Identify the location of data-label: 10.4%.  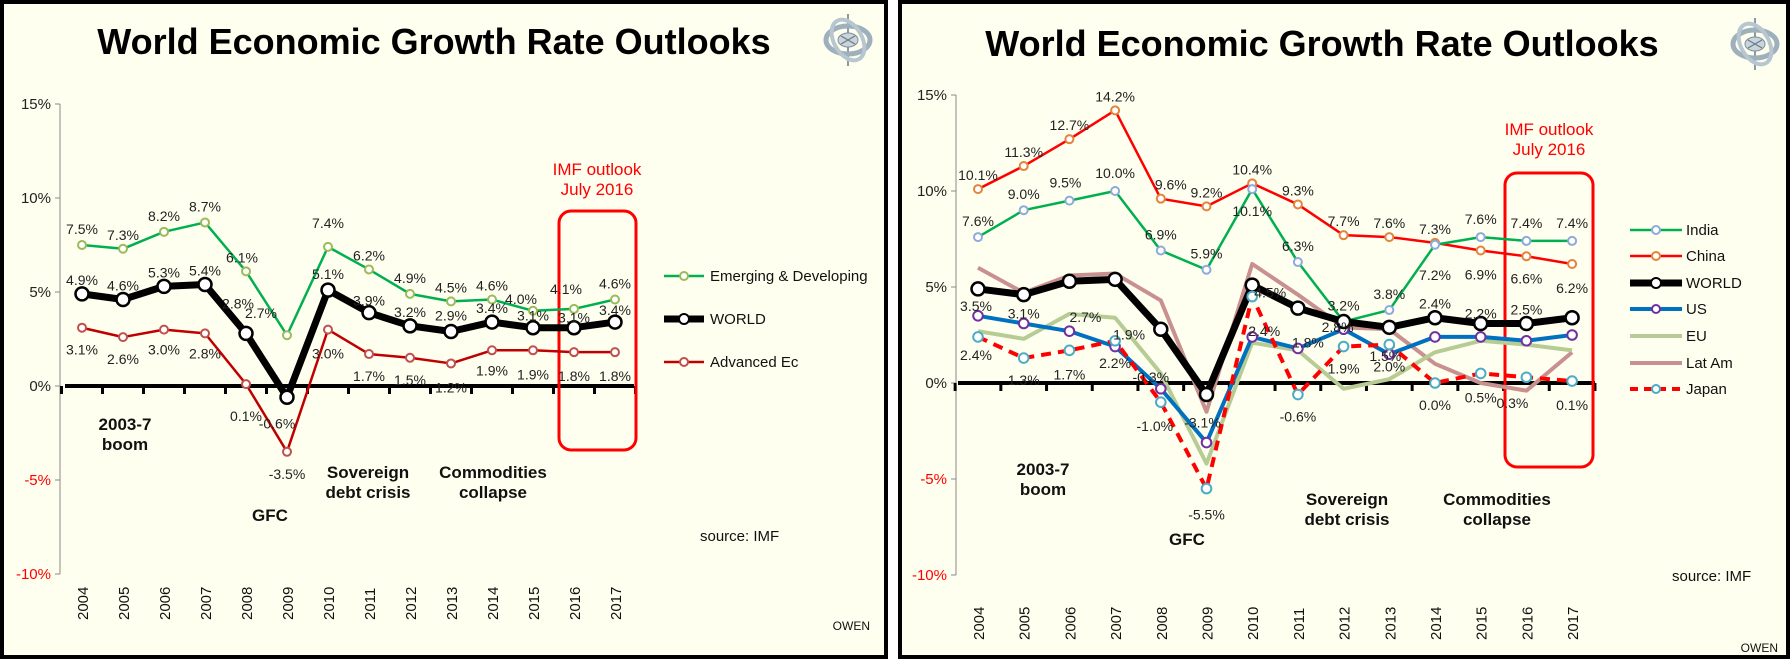
(1252, 169).